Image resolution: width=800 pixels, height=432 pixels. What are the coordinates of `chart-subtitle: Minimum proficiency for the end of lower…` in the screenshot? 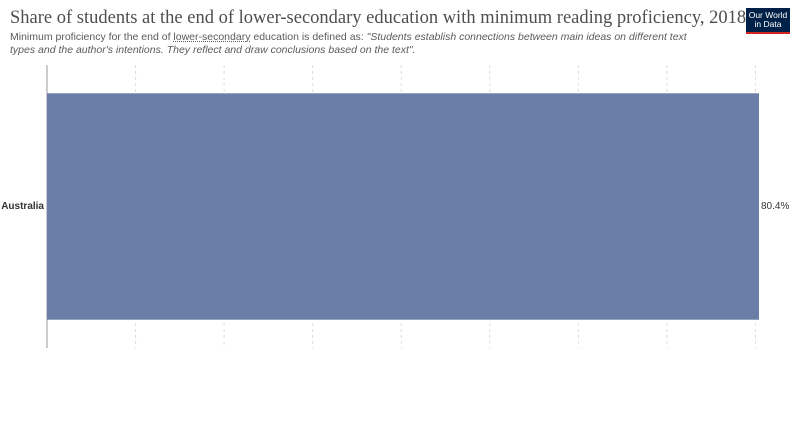 It's located at (355, 44).